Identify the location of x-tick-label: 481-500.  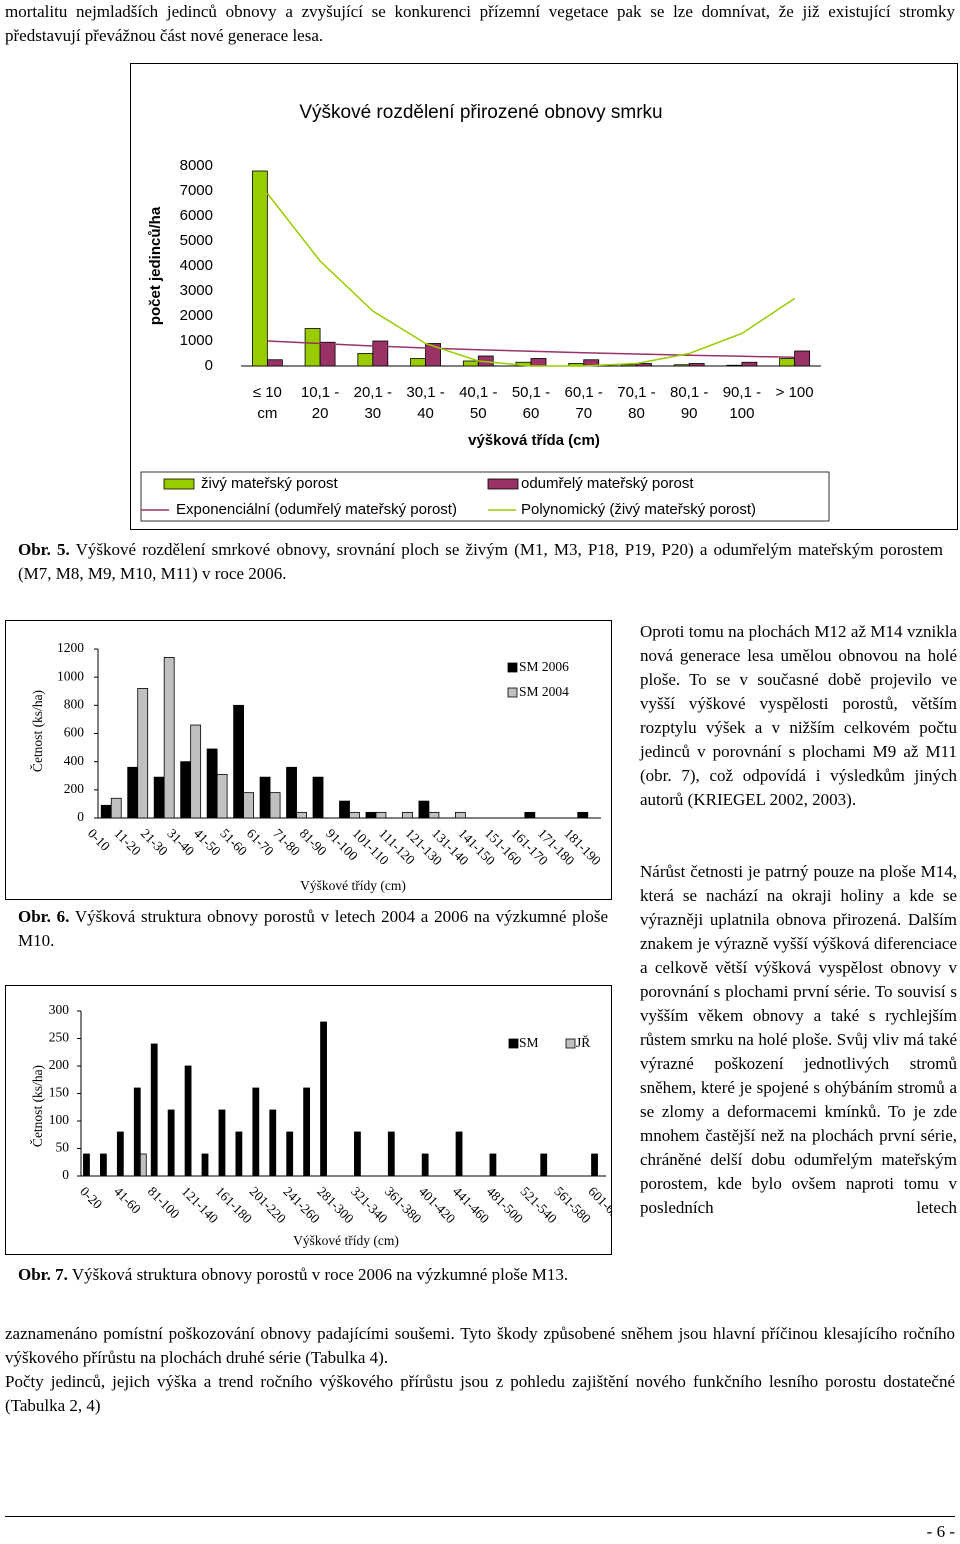
(505, 1205).